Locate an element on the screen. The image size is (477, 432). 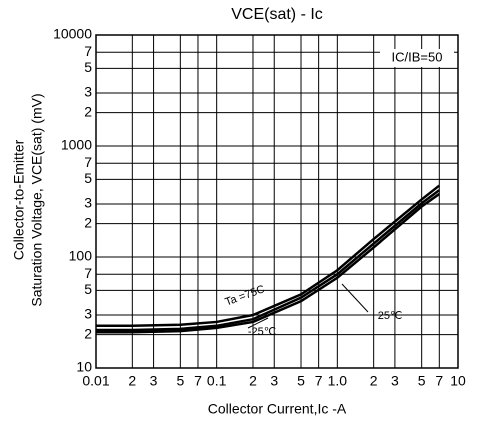
annotation-bg is located at coordinates (417, 58).